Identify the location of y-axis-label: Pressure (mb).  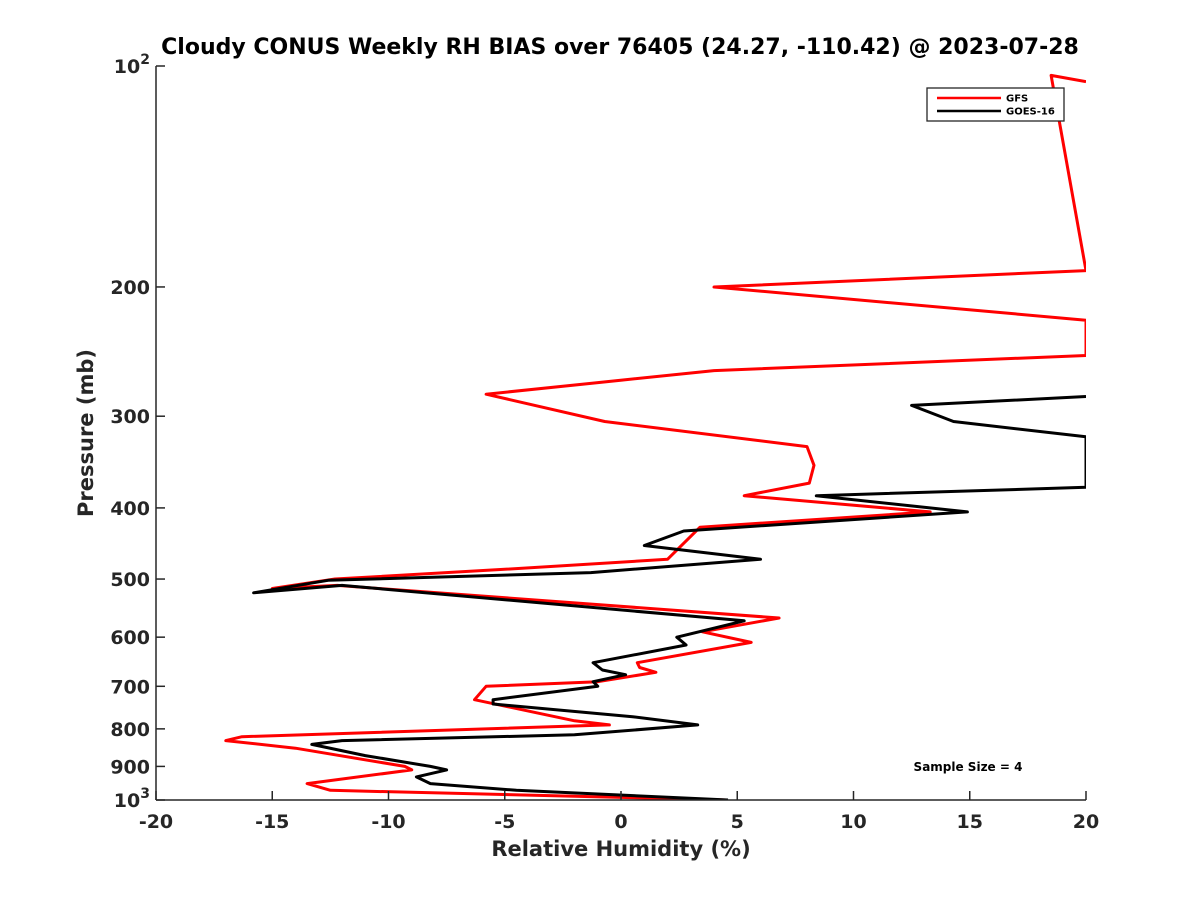
(86, 433).